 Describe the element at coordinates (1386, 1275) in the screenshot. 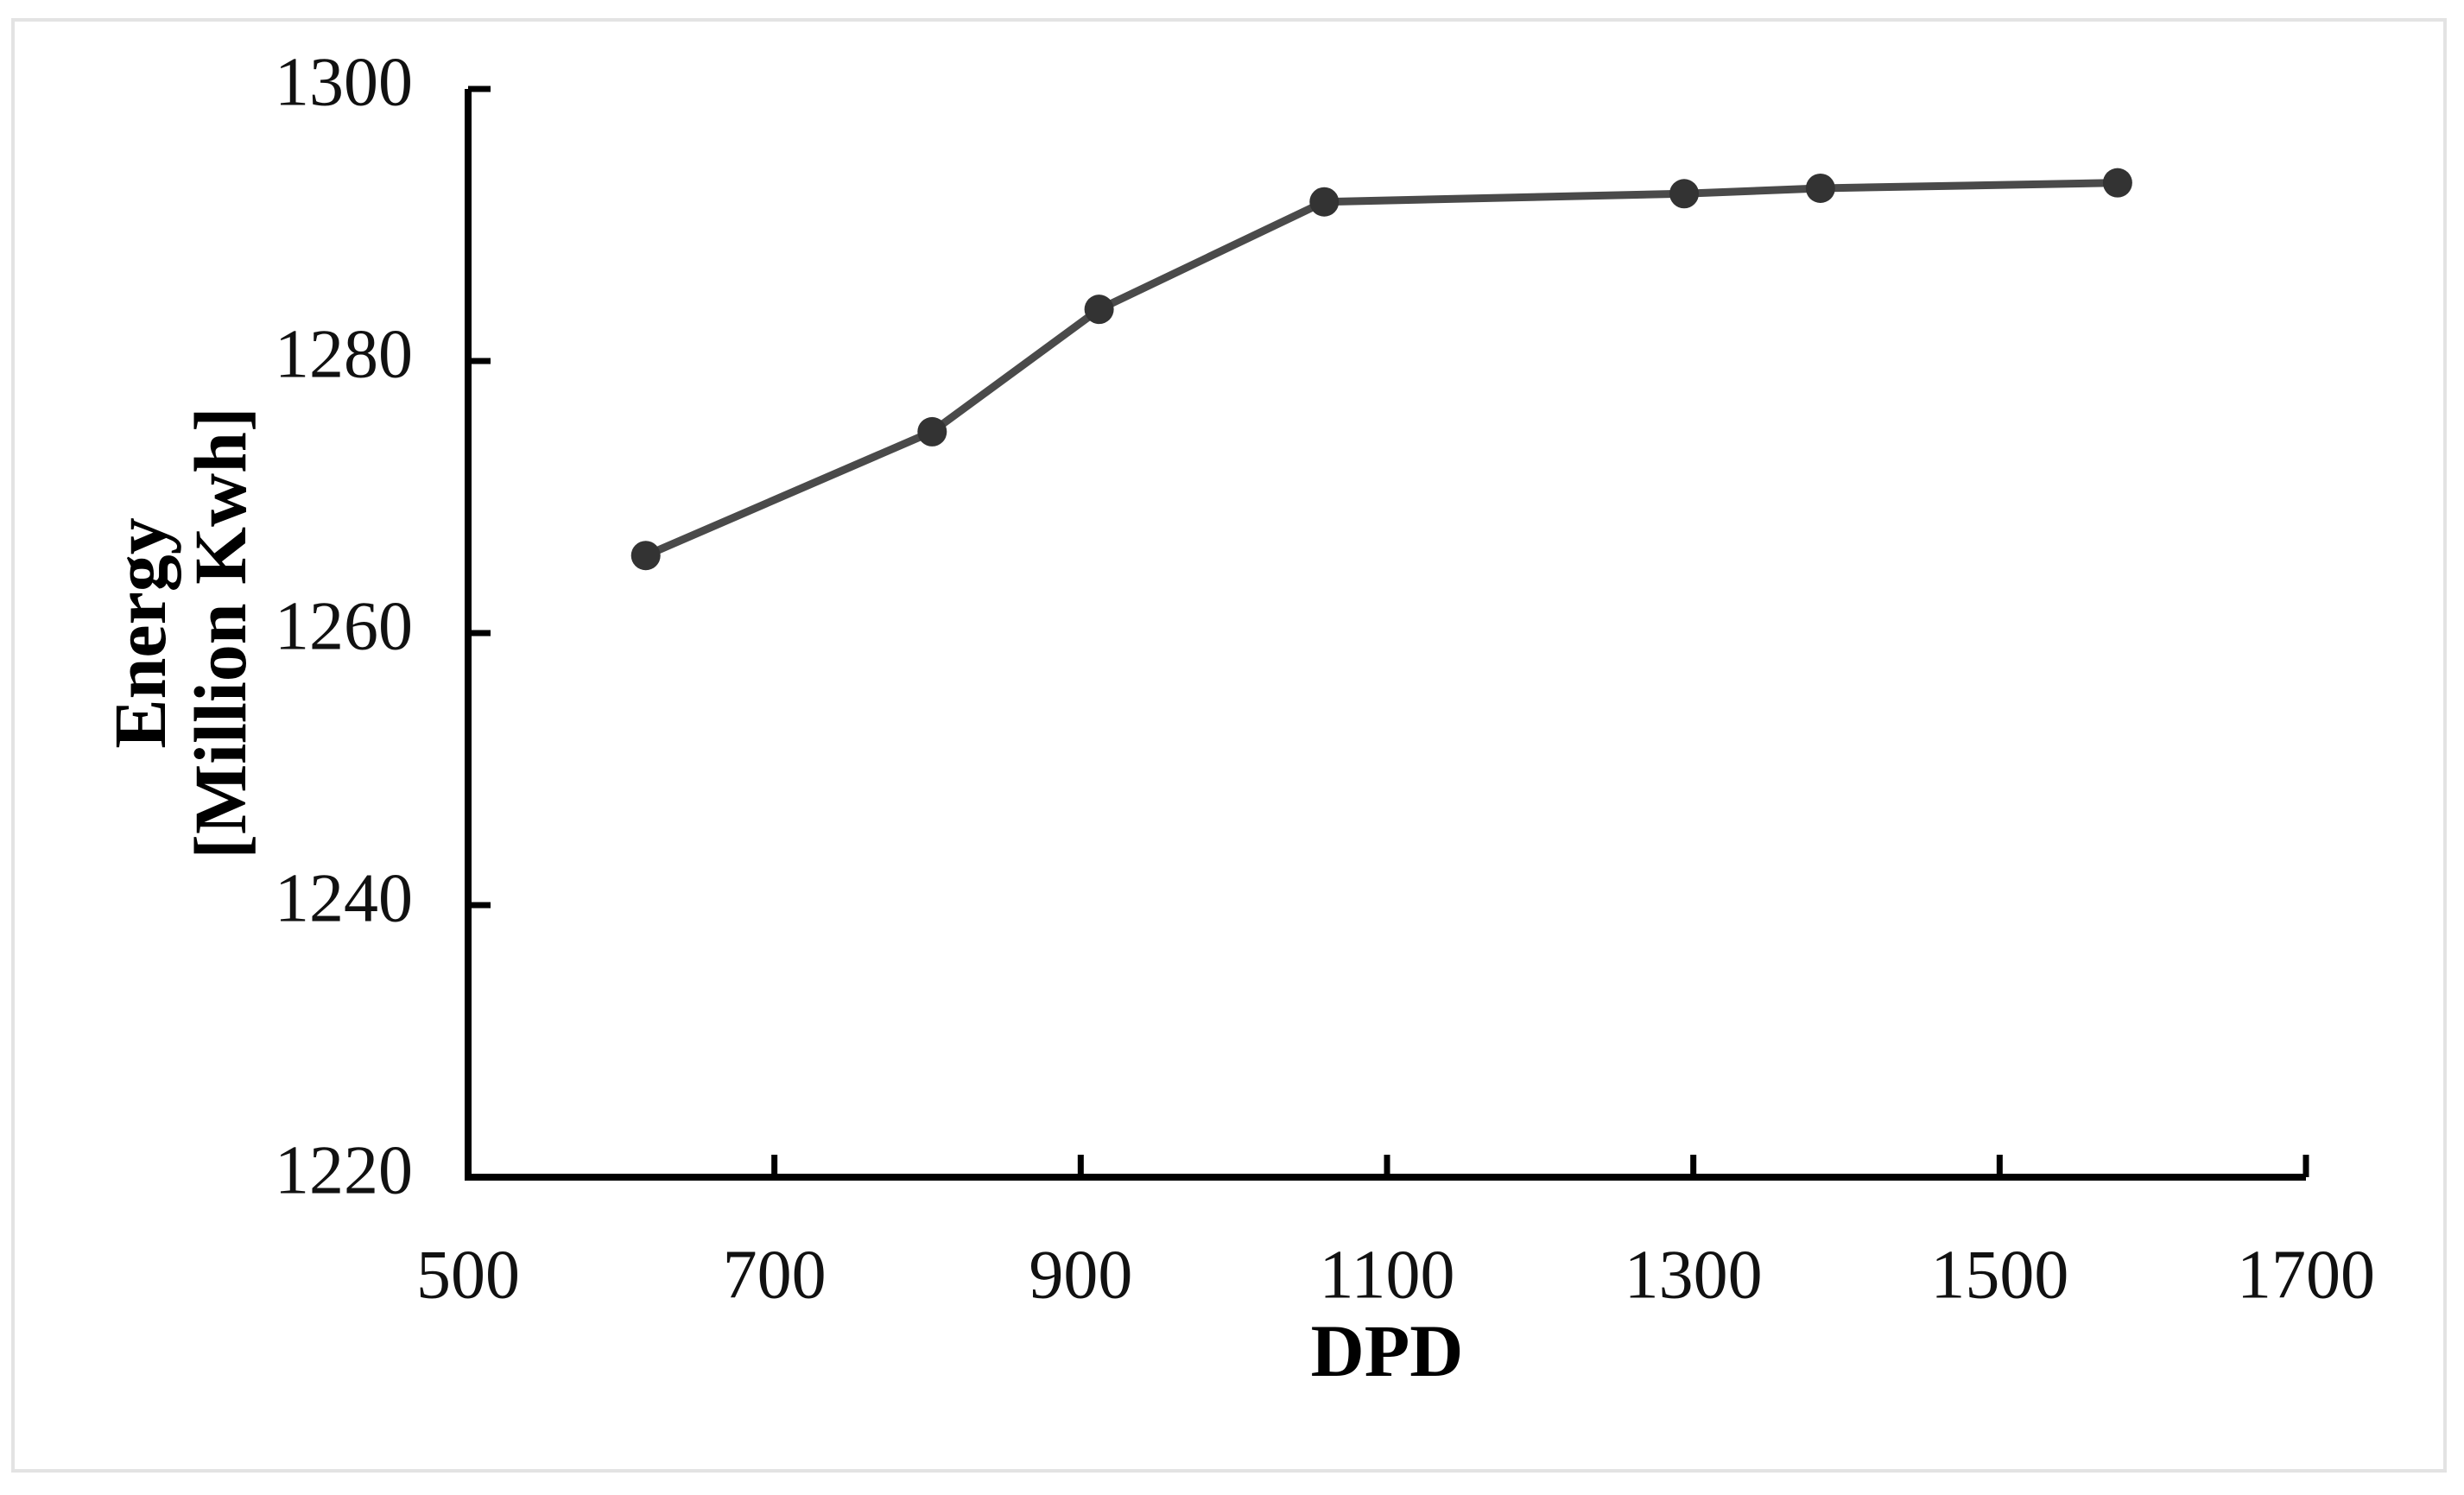

I see `x-tick-label: 1100` at that location.